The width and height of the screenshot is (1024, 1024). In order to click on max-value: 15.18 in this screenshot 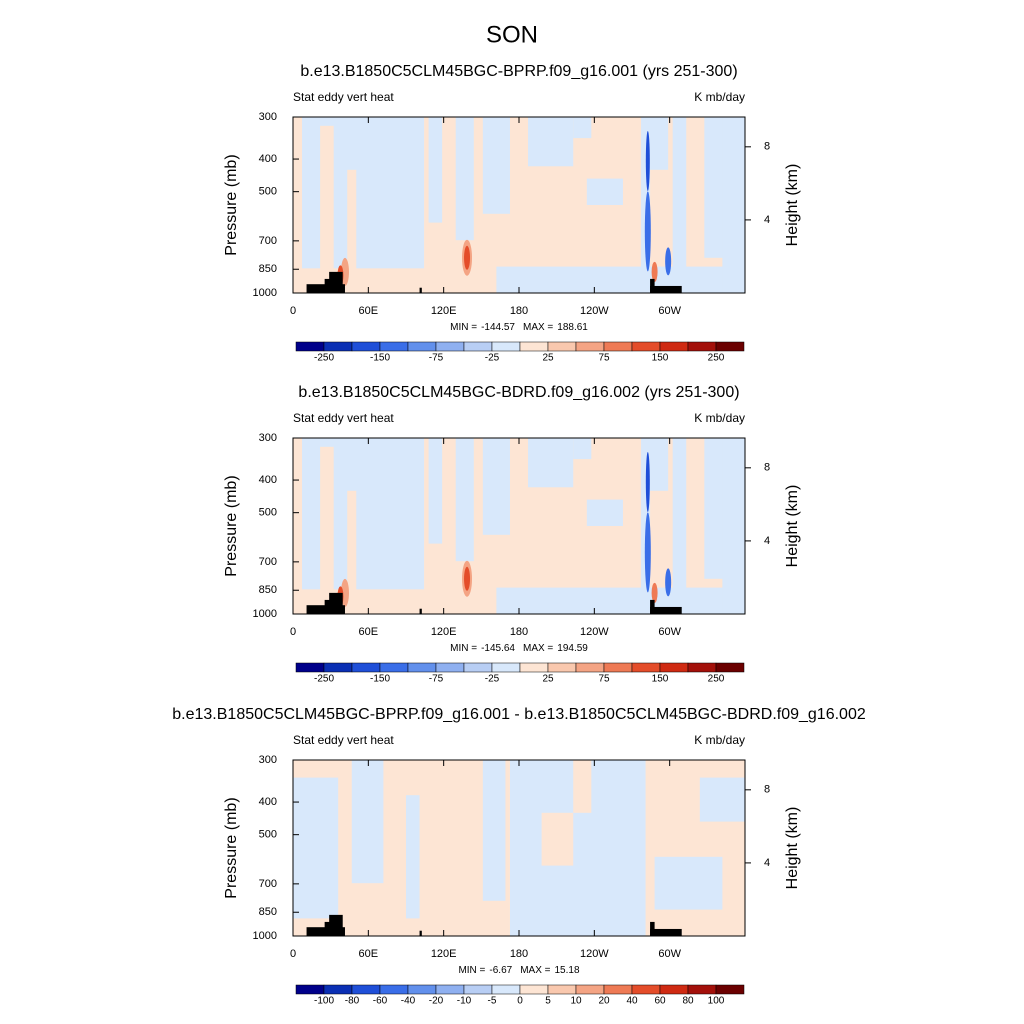, I will do `click(567, 970)`.